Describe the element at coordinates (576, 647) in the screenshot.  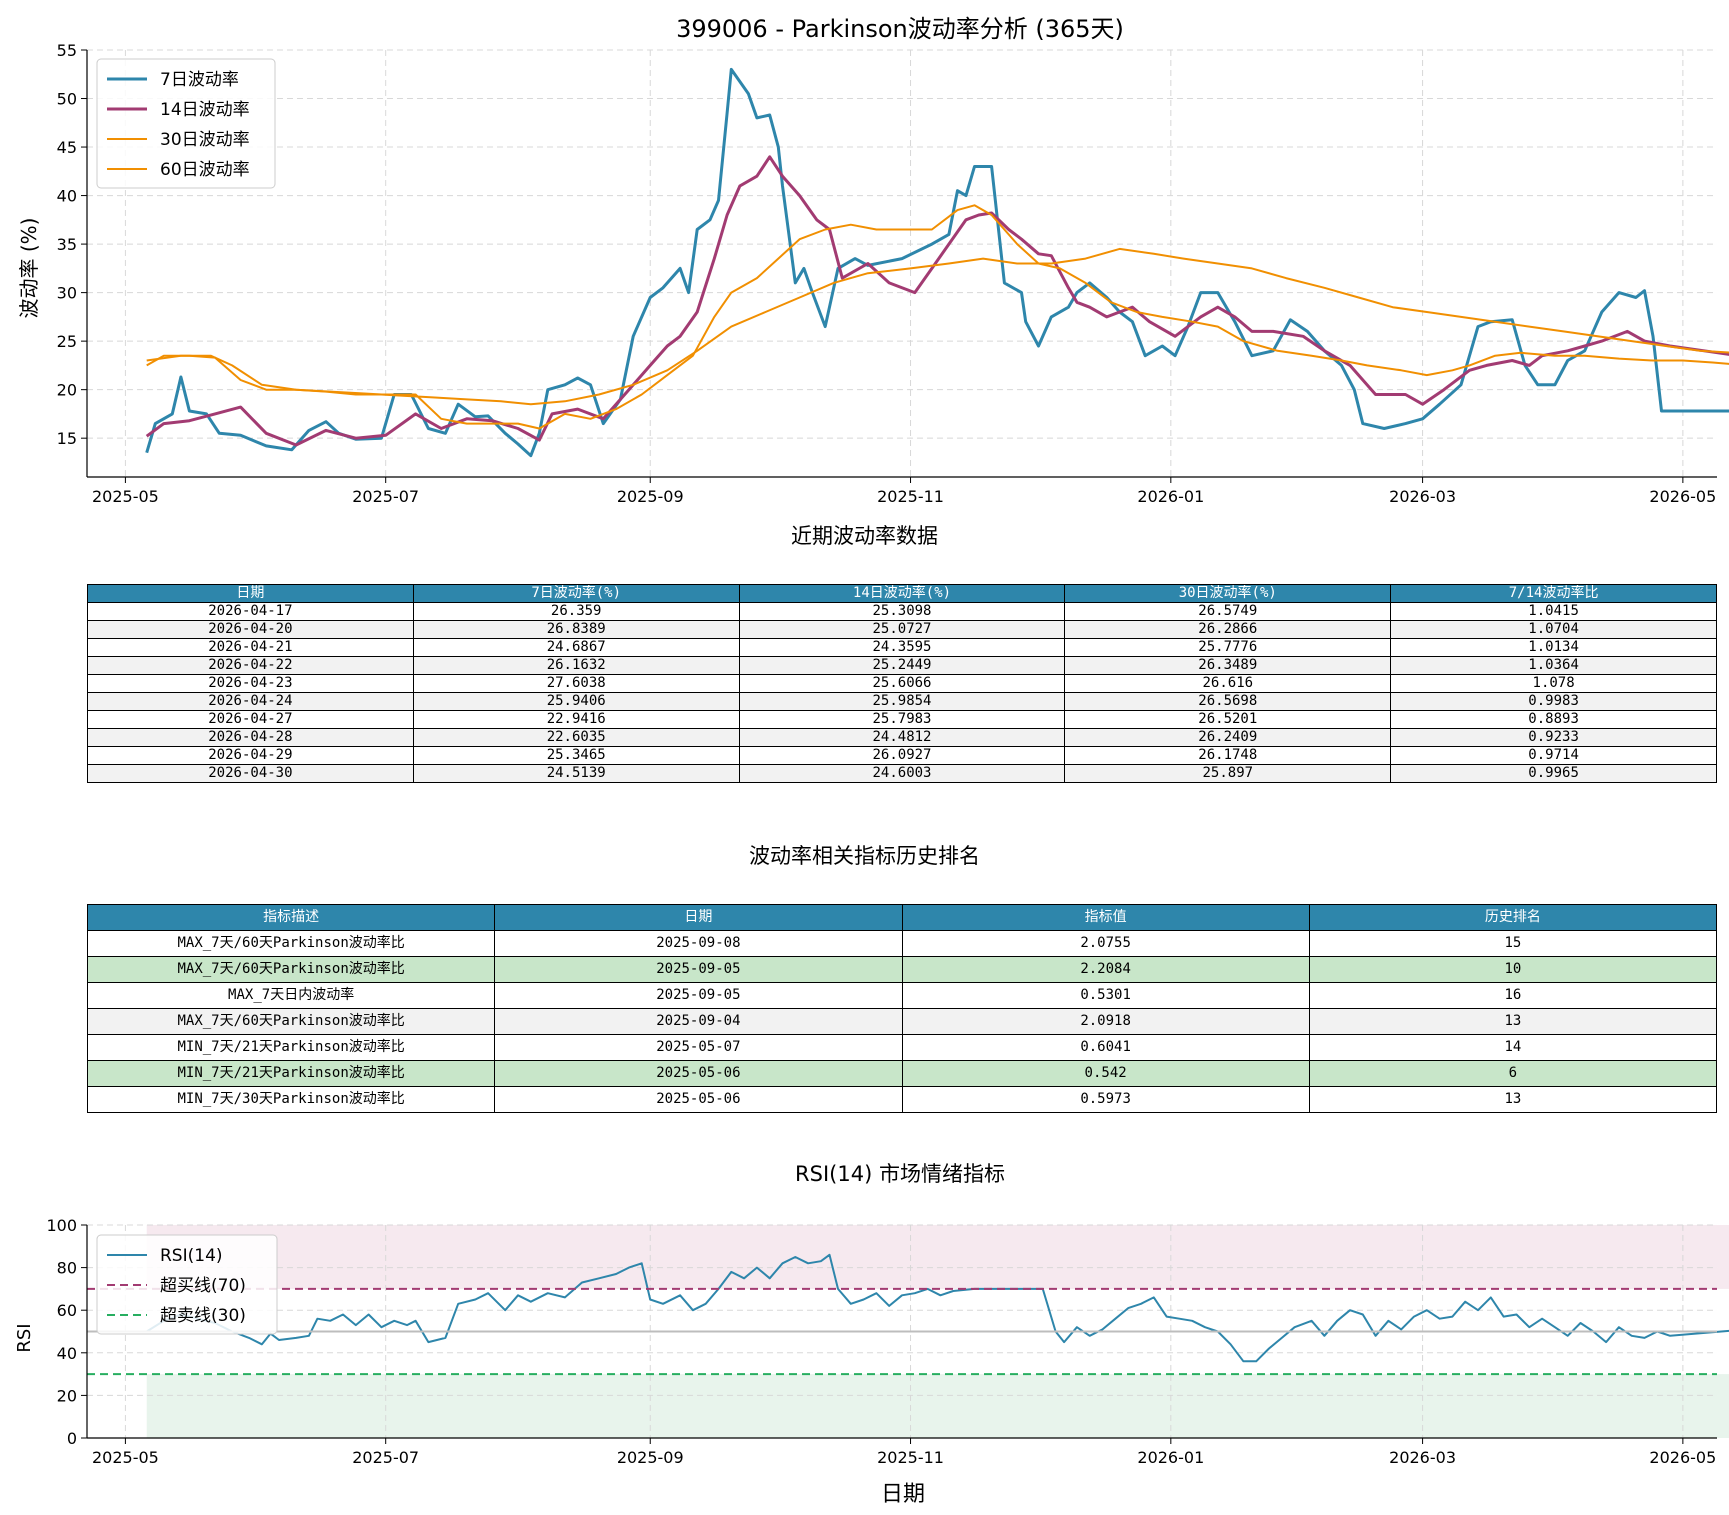
I see `table-cell: 24.6867` at that location.